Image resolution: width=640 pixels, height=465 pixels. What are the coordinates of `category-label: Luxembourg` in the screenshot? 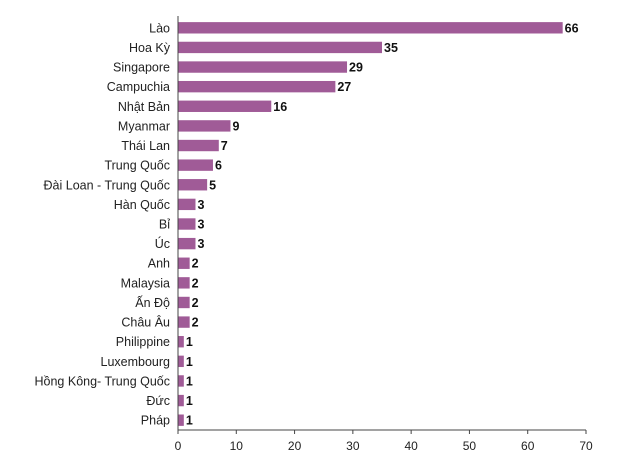 It's located at (136, 362).